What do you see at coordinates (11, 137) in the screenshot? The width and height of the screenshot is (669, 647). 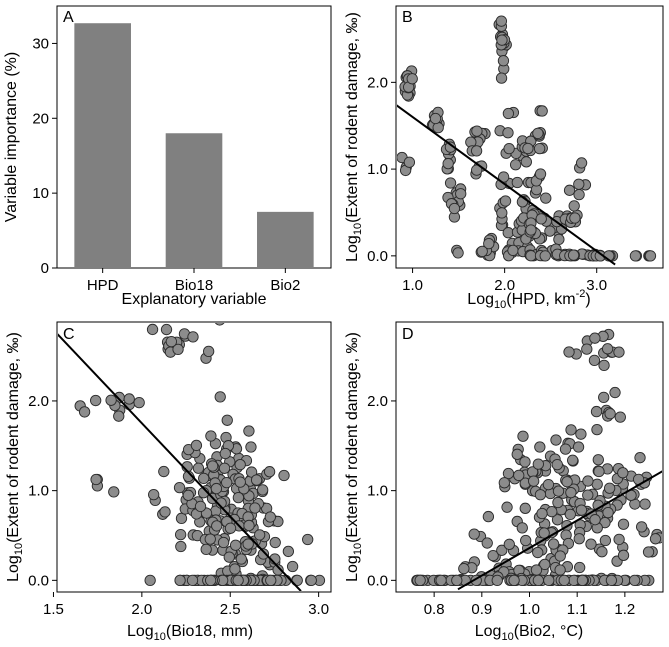 I see `panel-a-y-label: Variable importance (%)` at bounding box center [11, 137].